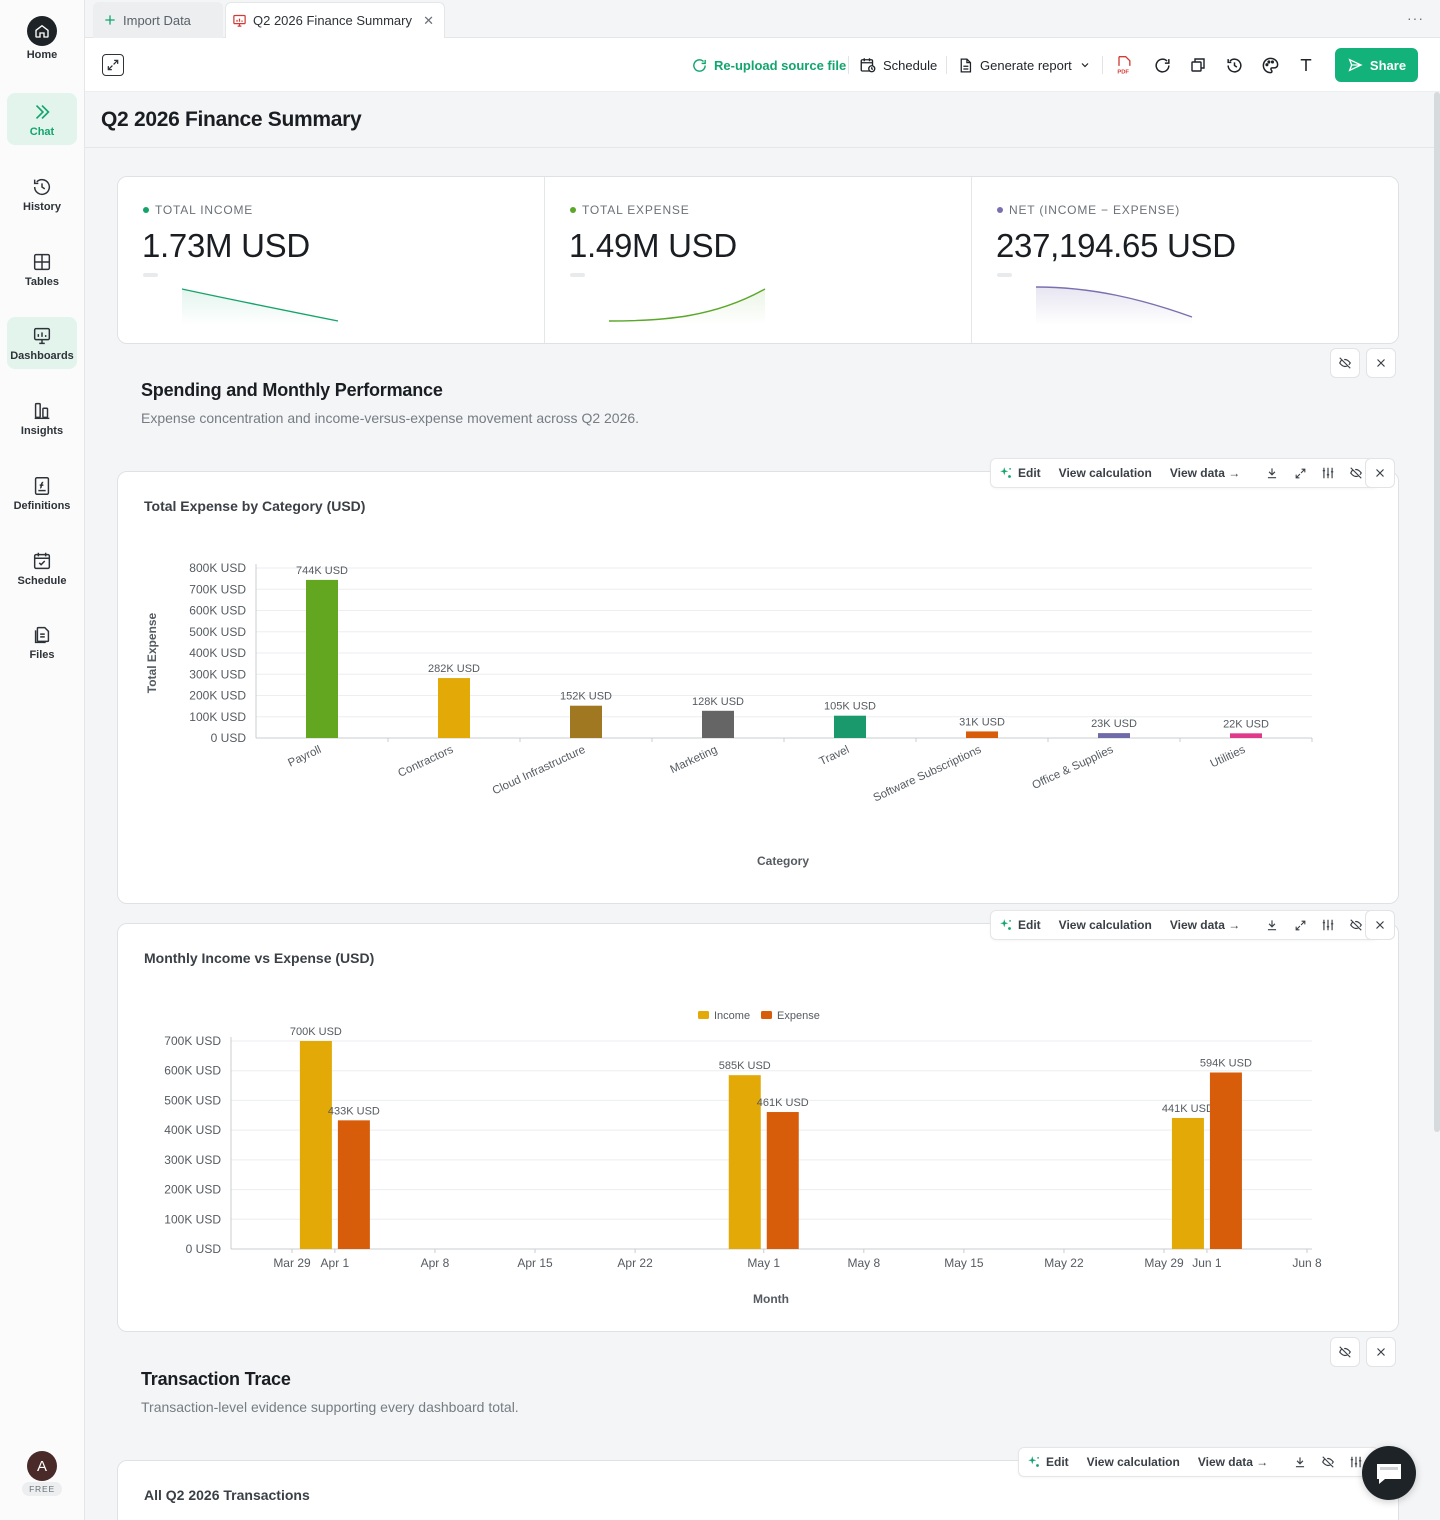  I want to click on kpi-card-total-income: TOTAL INCOME 1.73M USD, so click(331, 260).